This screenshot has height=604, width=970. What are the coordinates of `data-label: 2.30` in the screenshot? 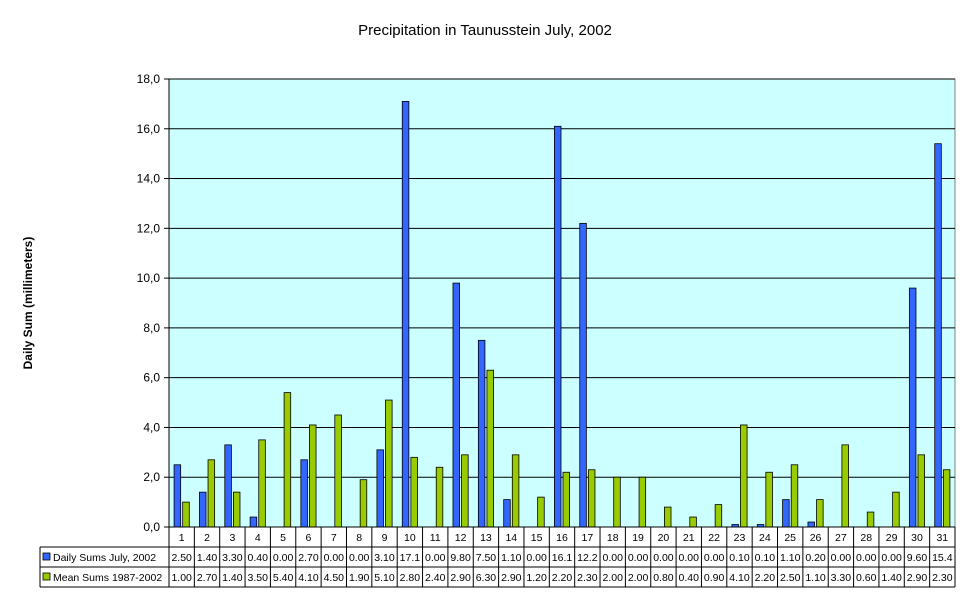 It's located at (942, 578).